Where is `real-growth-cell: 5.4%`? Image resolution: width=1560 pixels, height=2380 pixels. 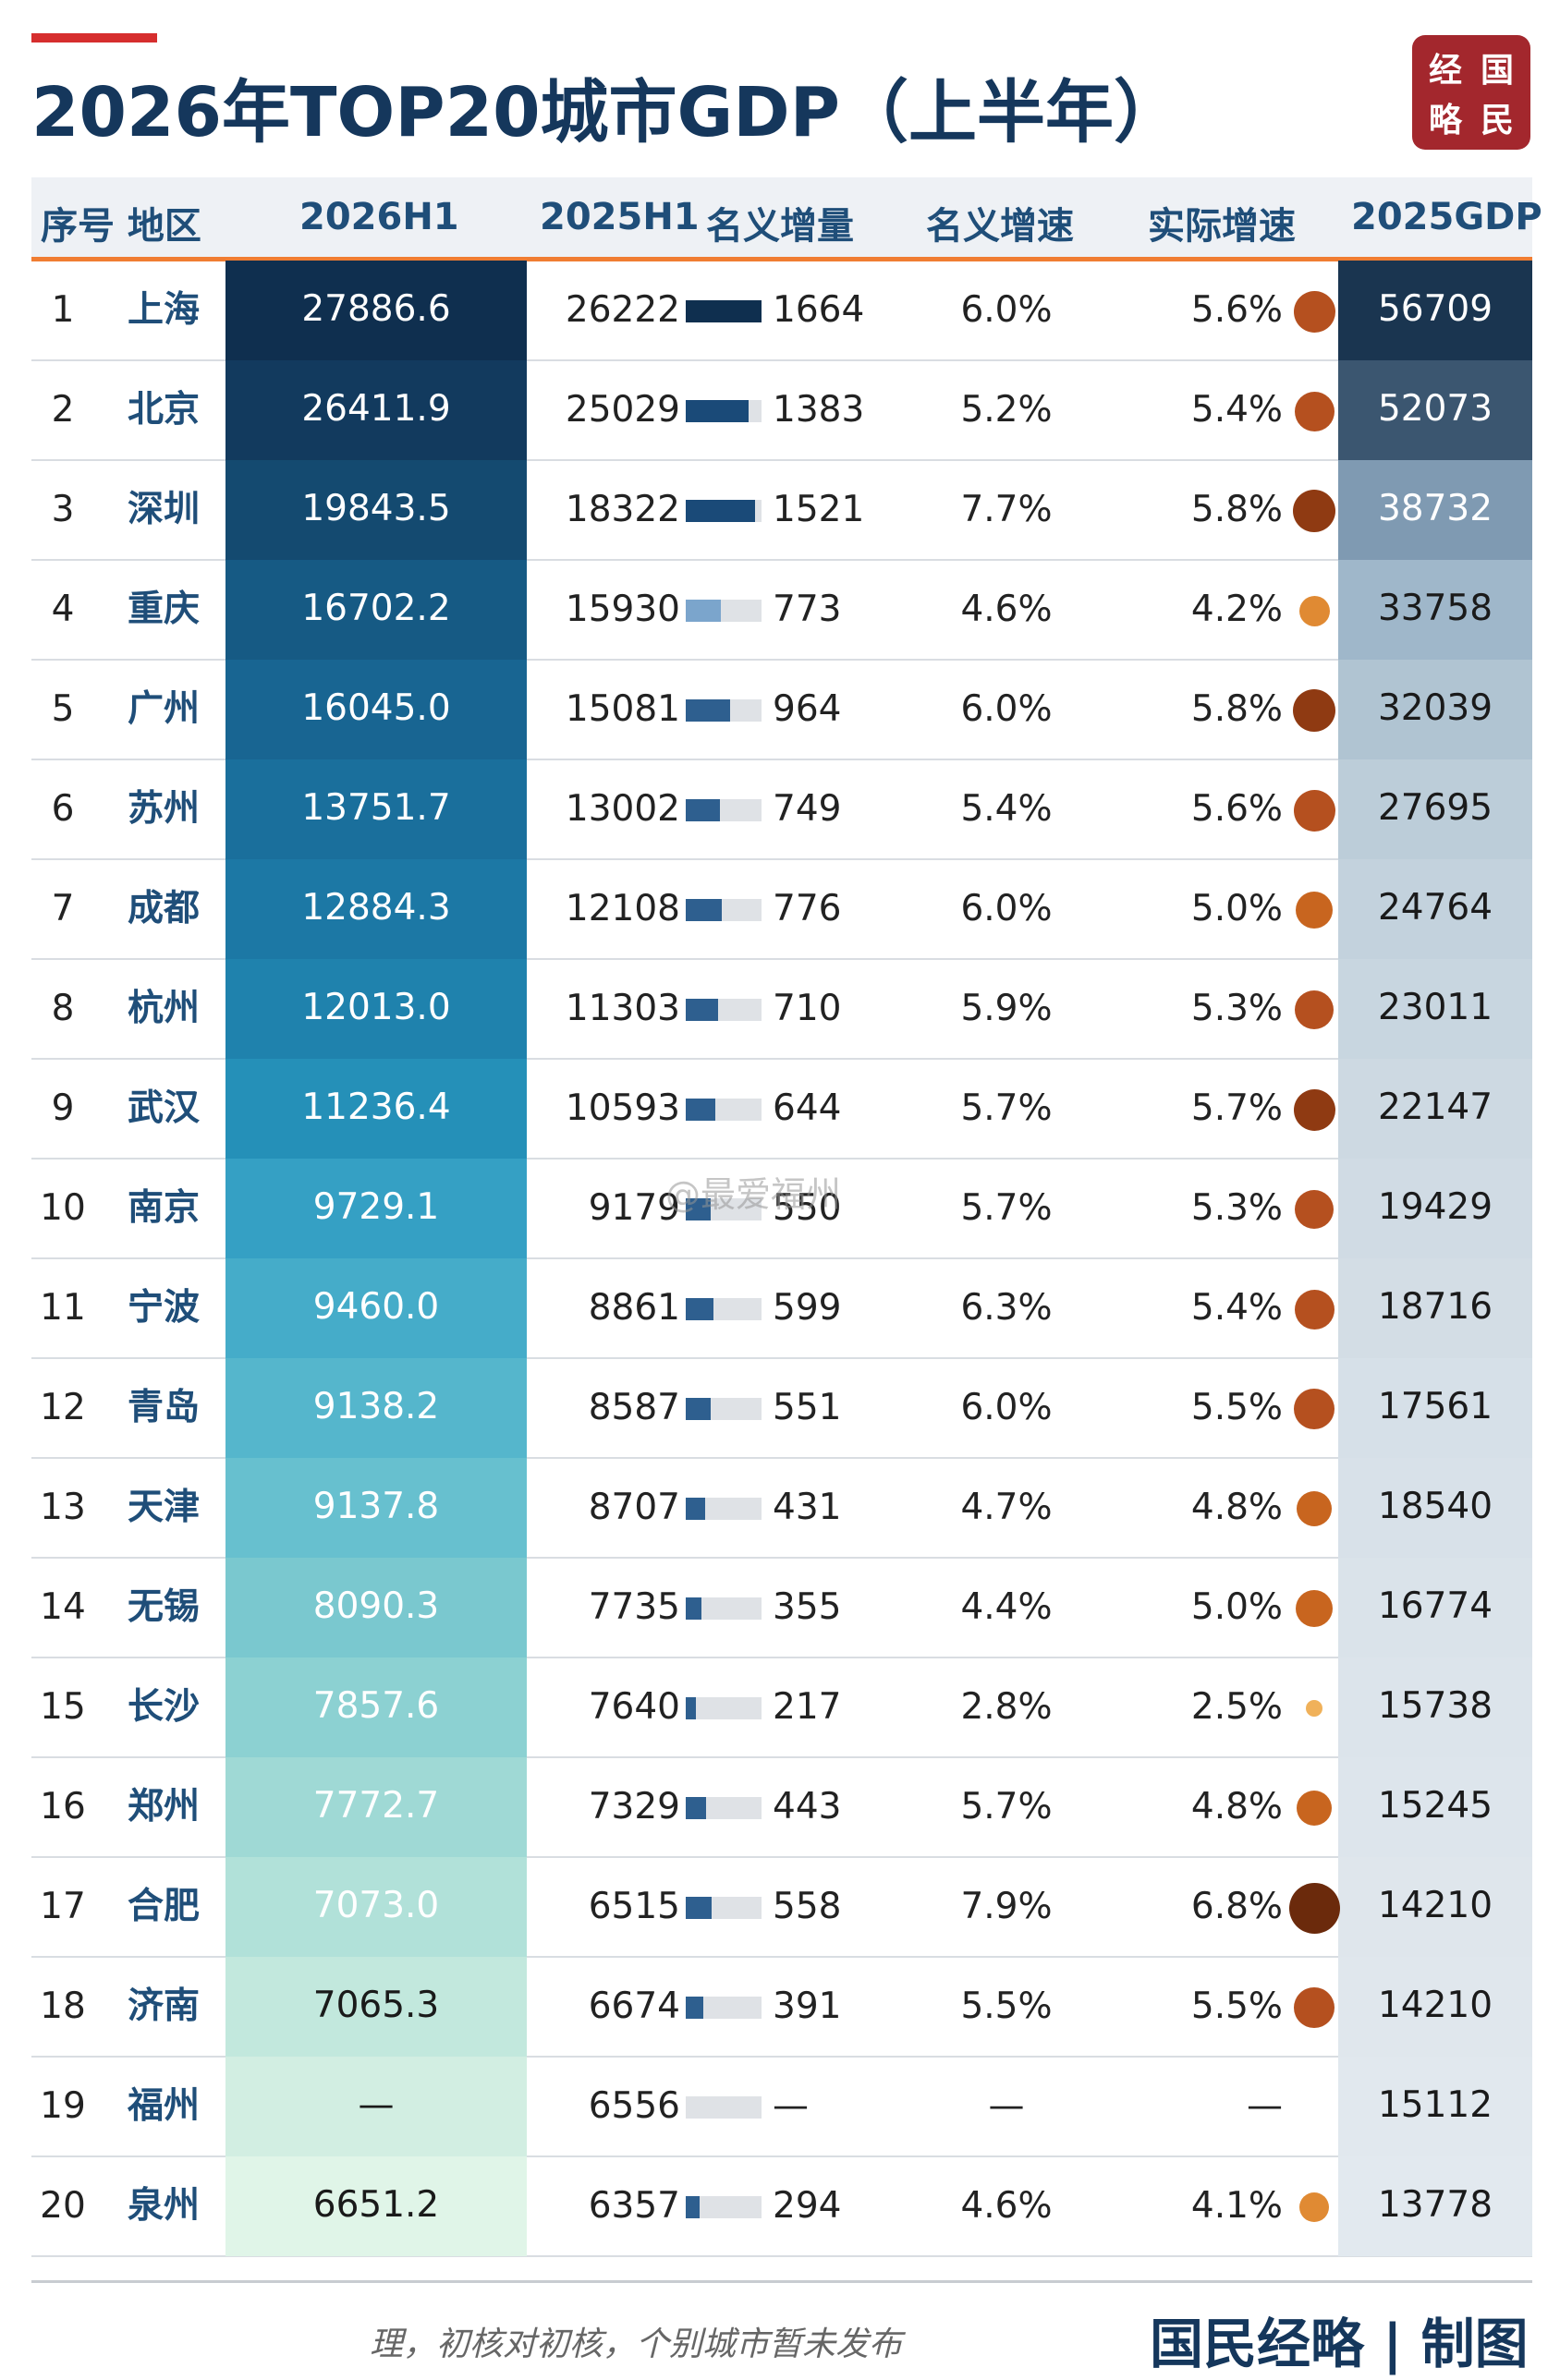
real-growth-cell: 5.4% is located at coordinates (1236, 410).